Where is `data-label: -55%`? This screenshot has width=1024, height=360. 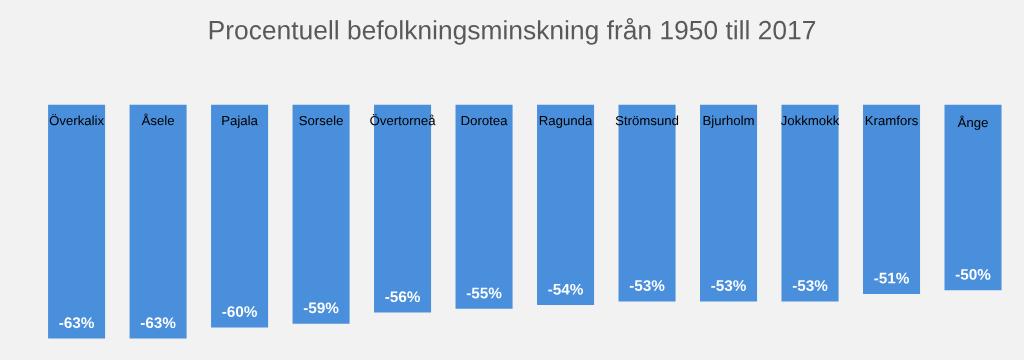
data-label: -55% is located at coordinates (484, 293).